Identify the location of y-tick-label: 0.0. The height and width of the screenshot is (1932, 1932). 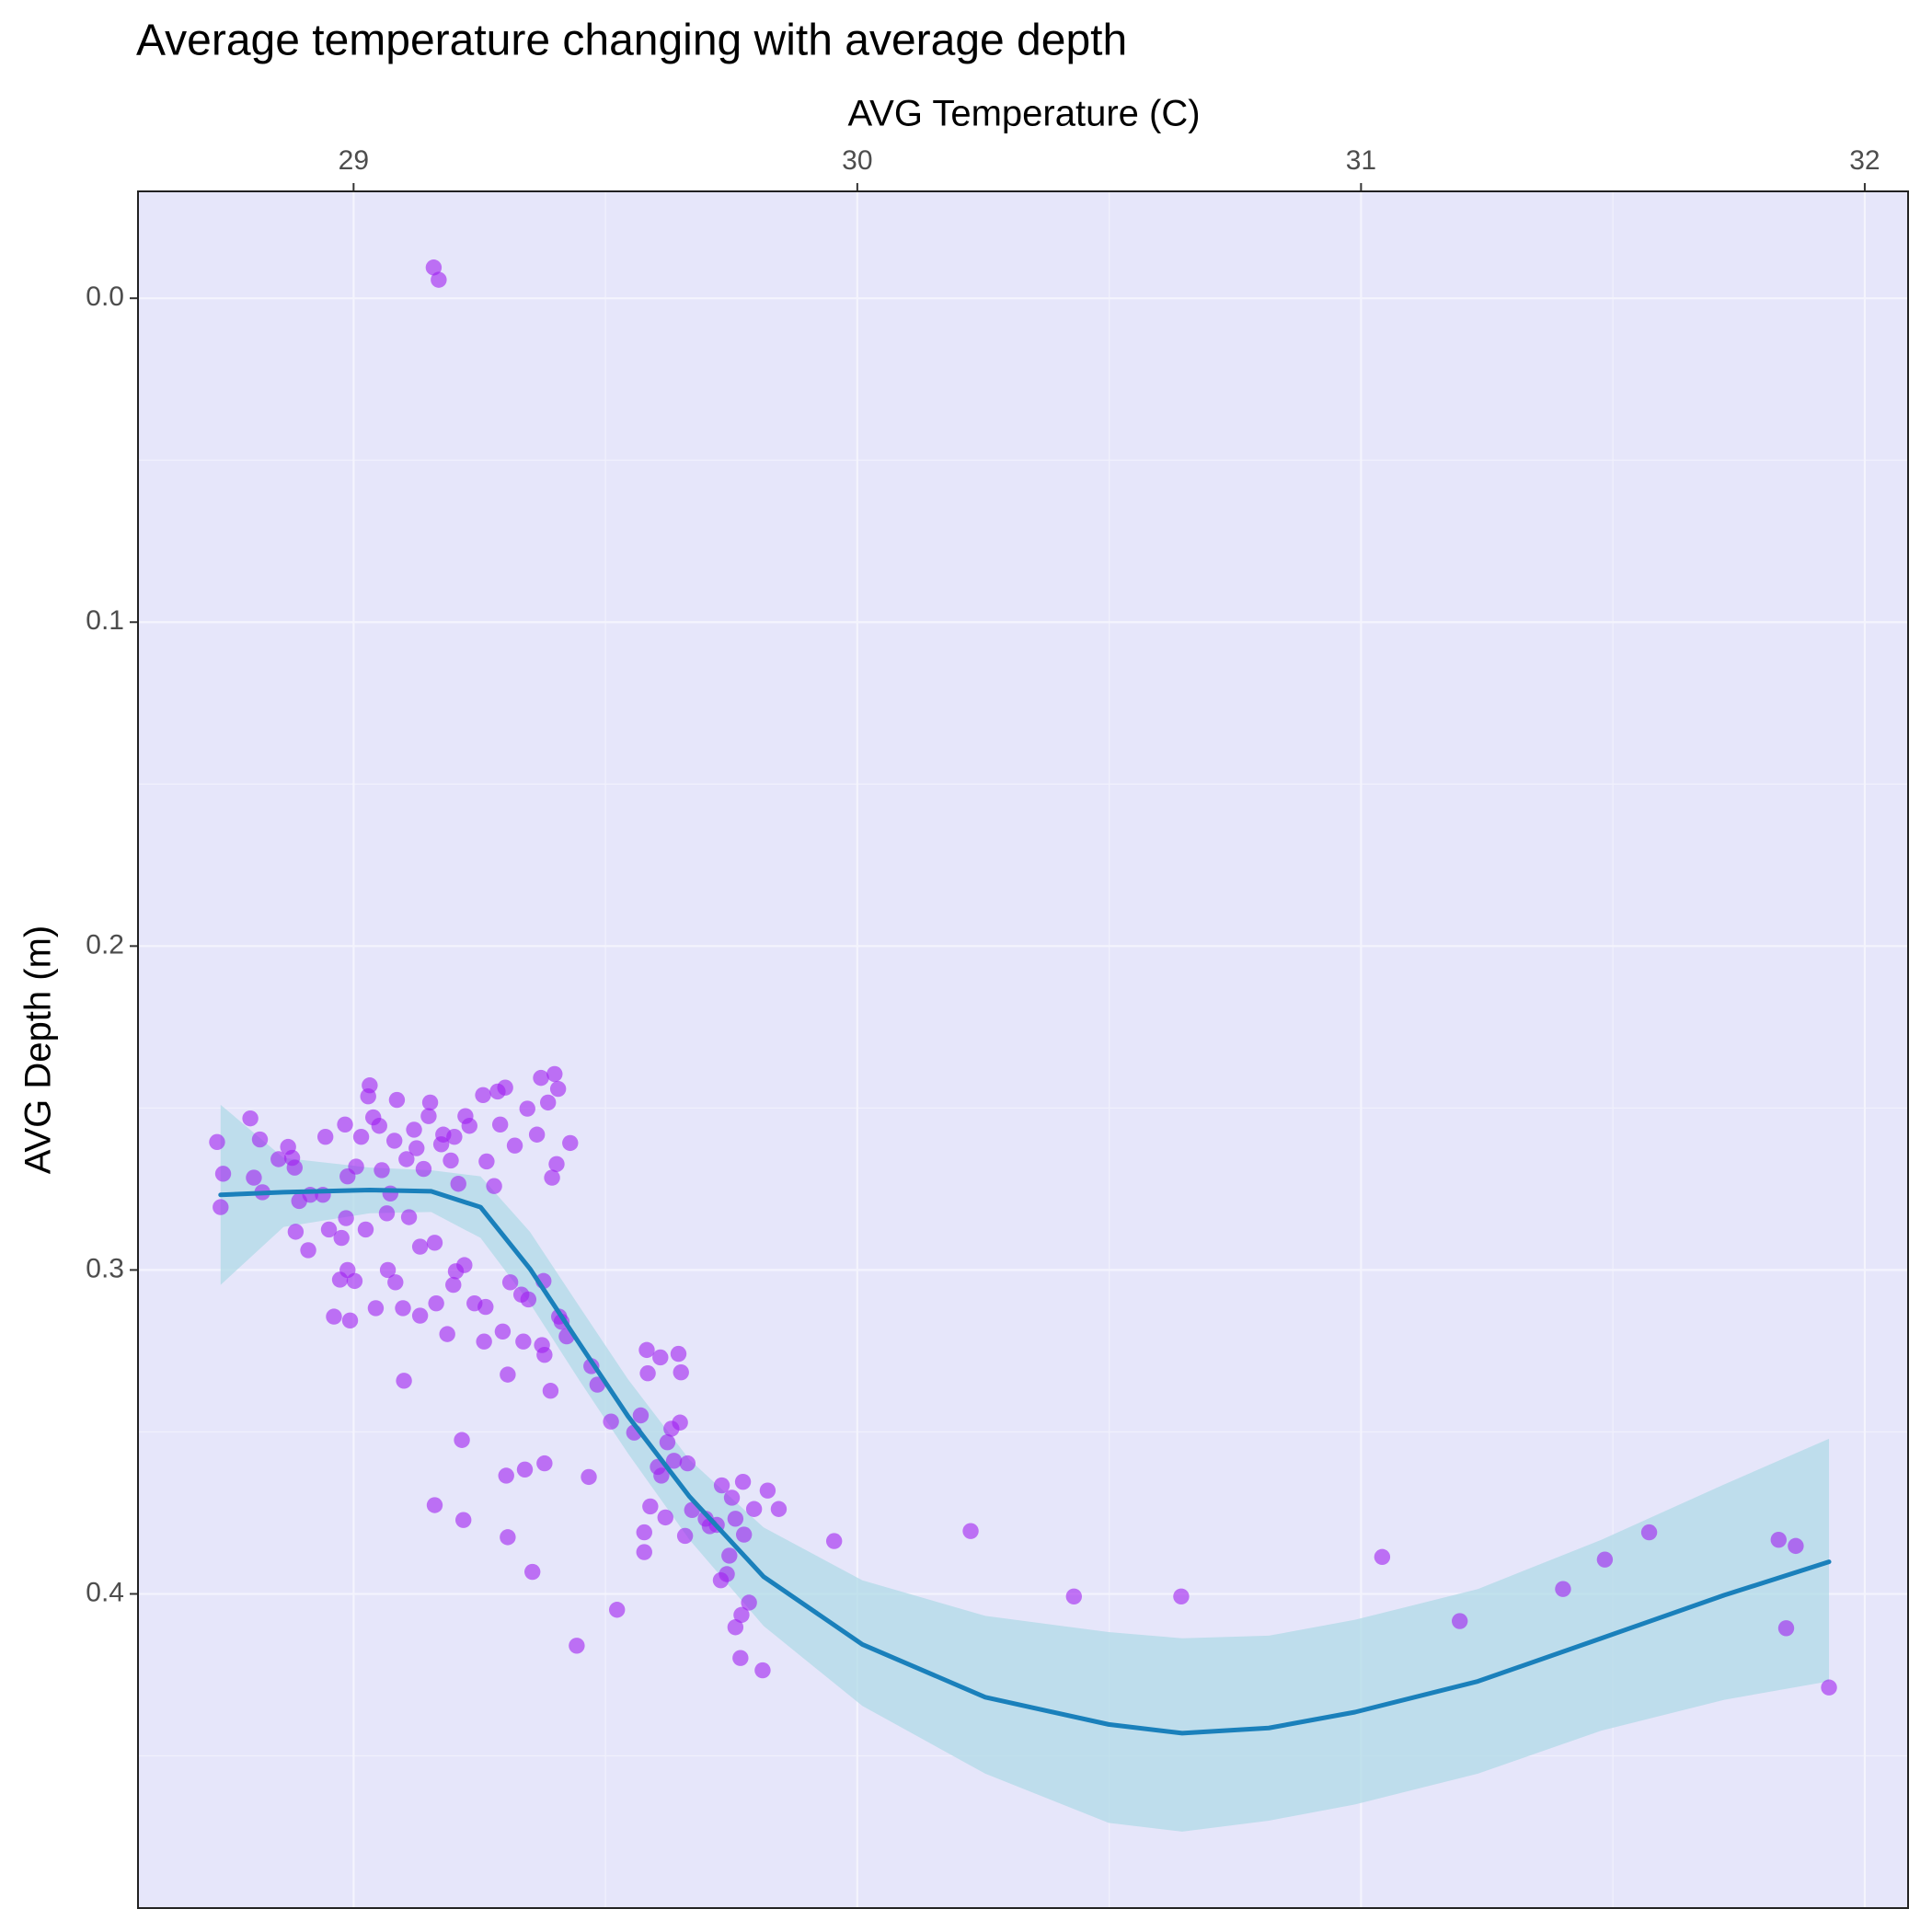
(105, 297).